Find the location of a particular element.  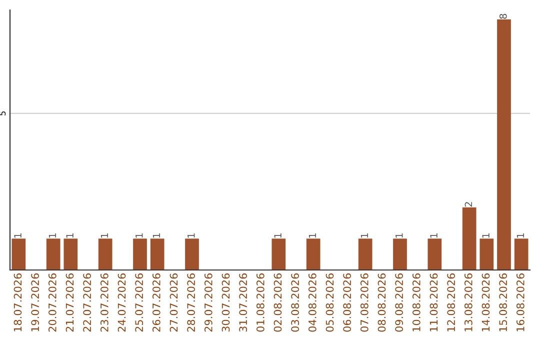

x-tick-label: 06.08.2026 is located at coordinates (347, 302).